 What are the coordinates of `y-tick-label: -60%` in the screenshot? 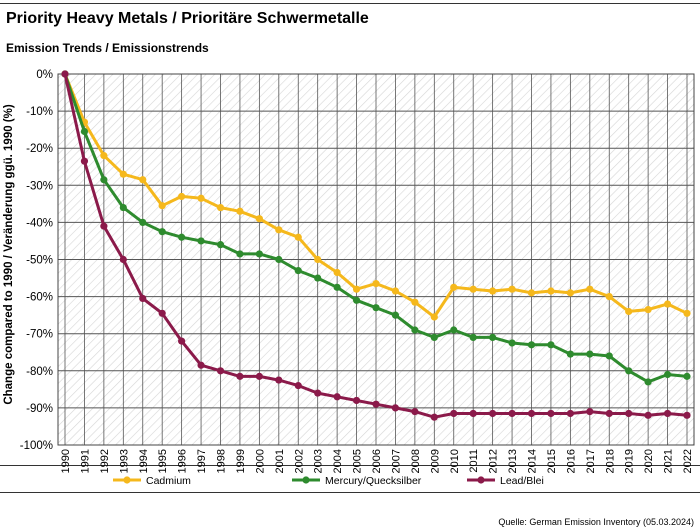 It's located at (39, 298).